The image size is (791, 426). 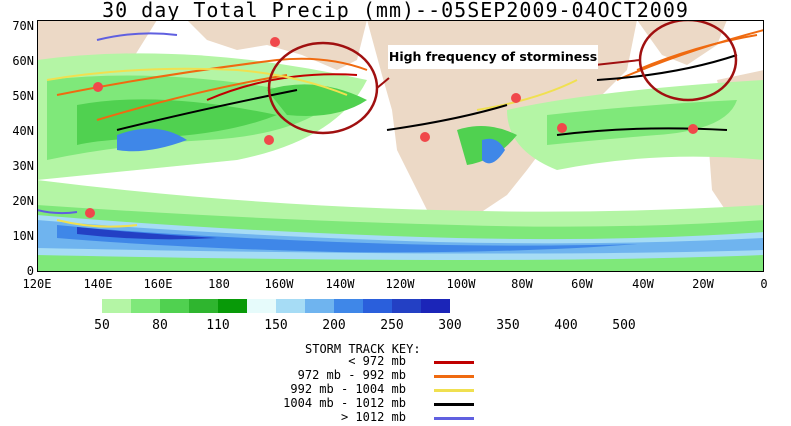 I want to click on x-label-40w: 40W, so click(x=643, y=284).